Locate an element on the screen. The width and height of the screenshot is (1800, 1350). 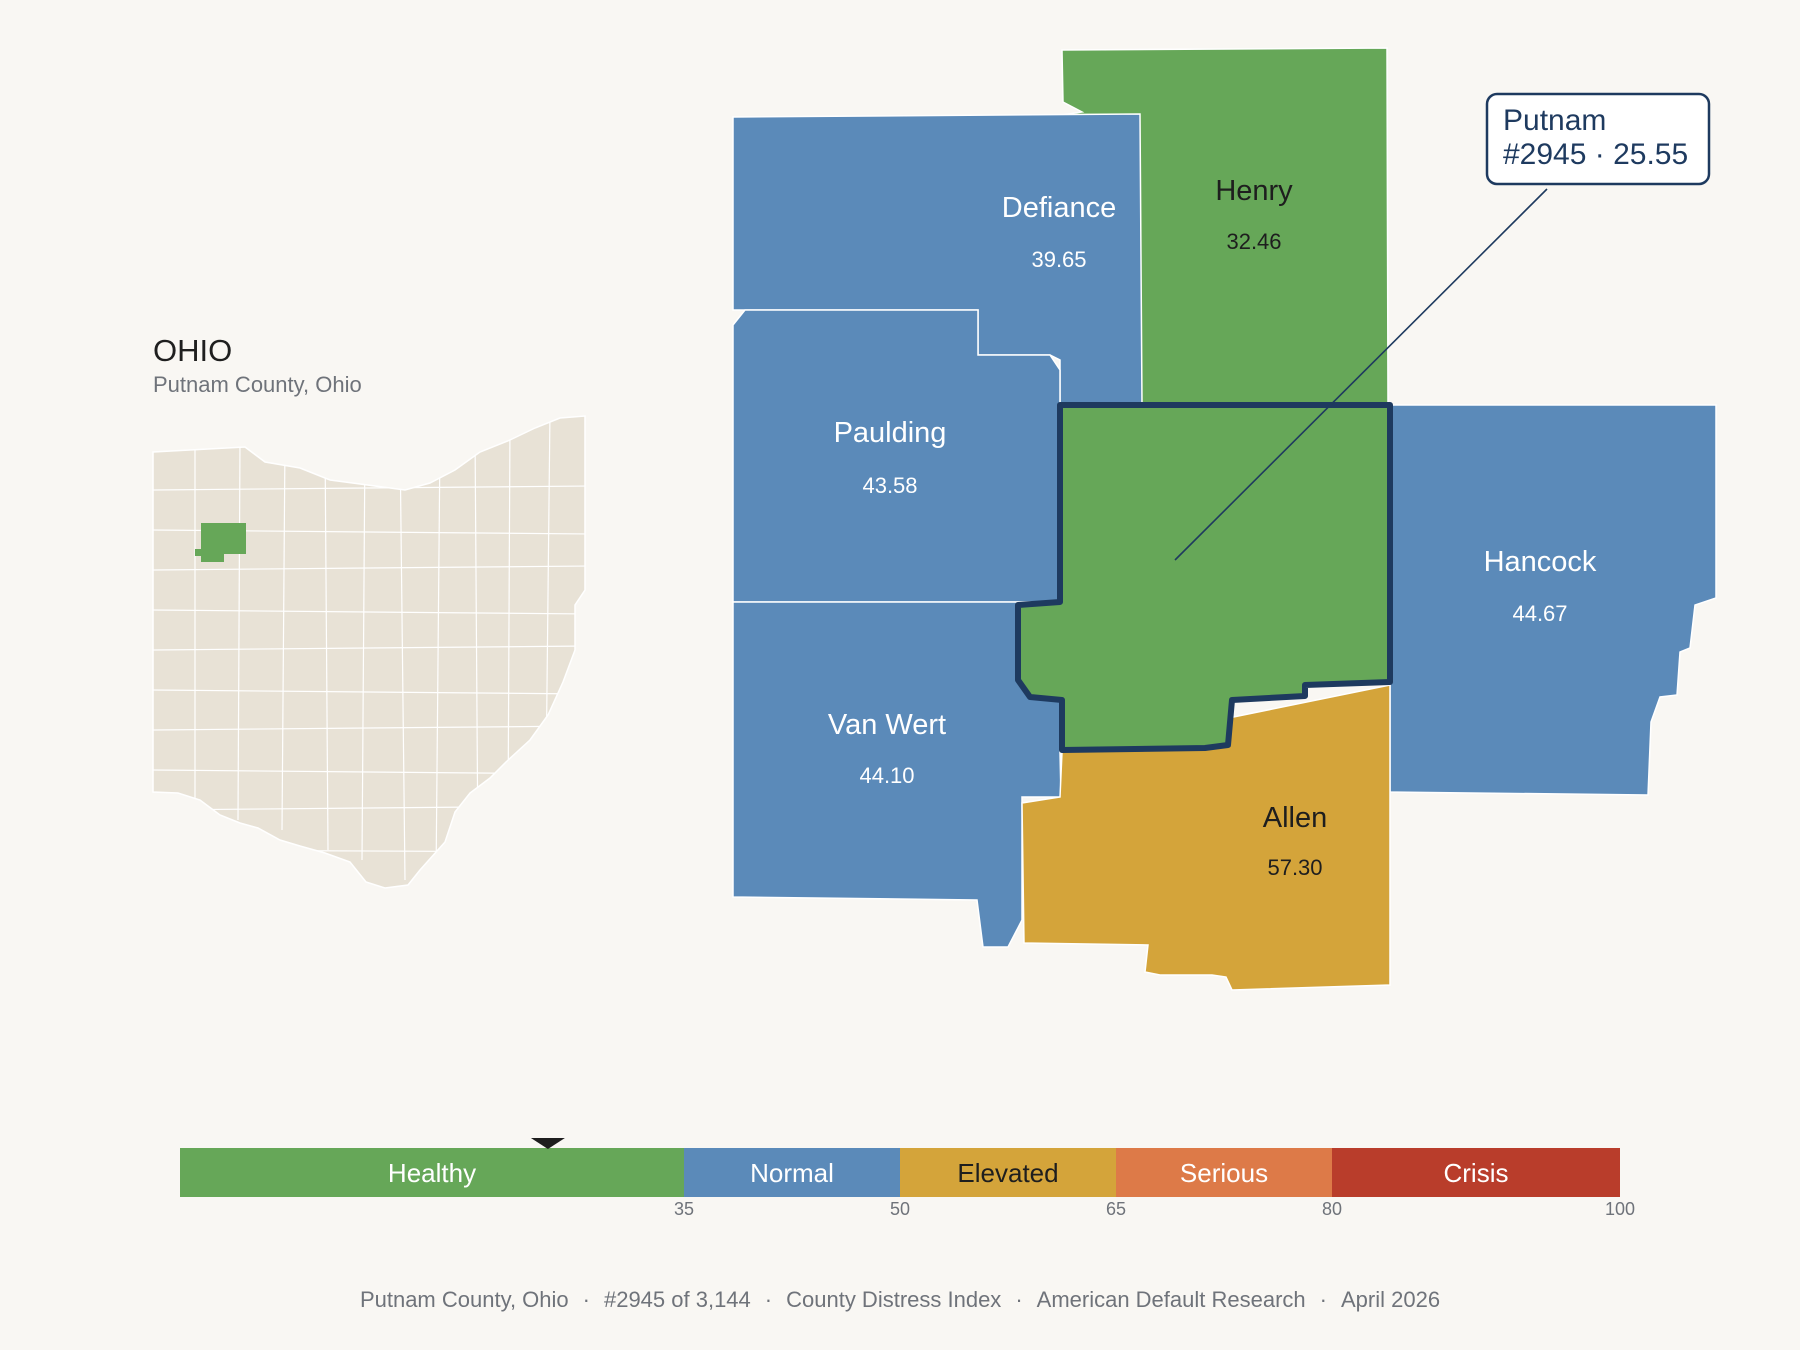
scale-tick-80: 80 is located at coordinates (1332, 1209).